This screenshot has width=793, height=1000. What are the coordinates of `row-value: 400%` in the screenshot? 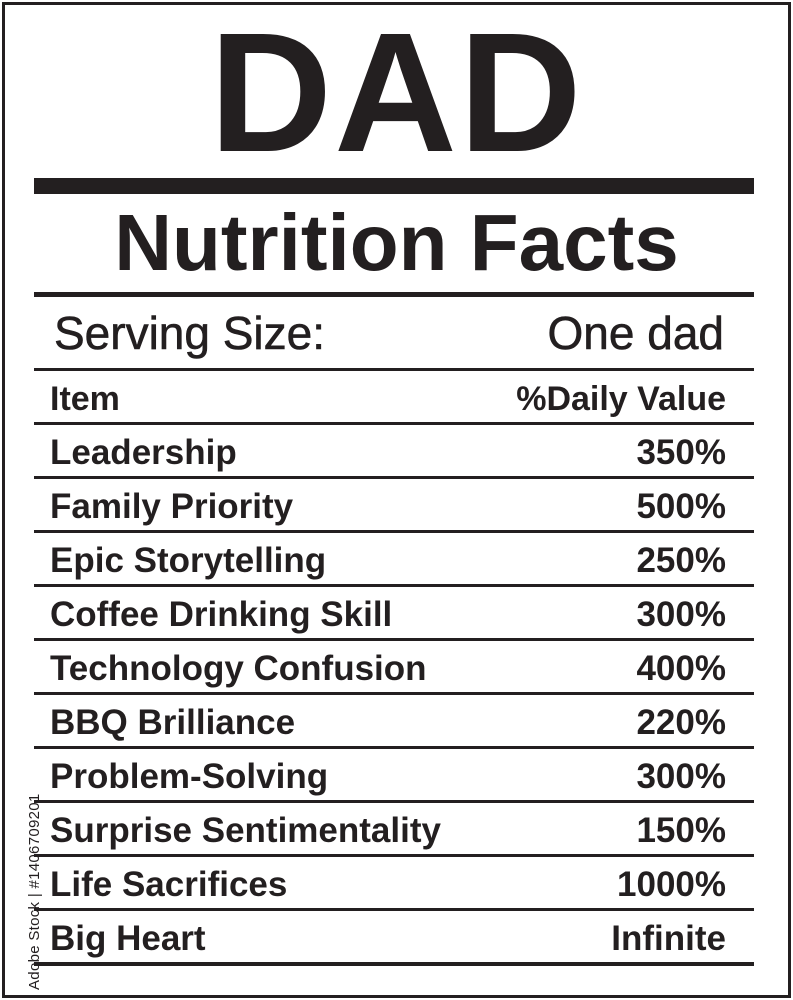 It's located at (681, 668).